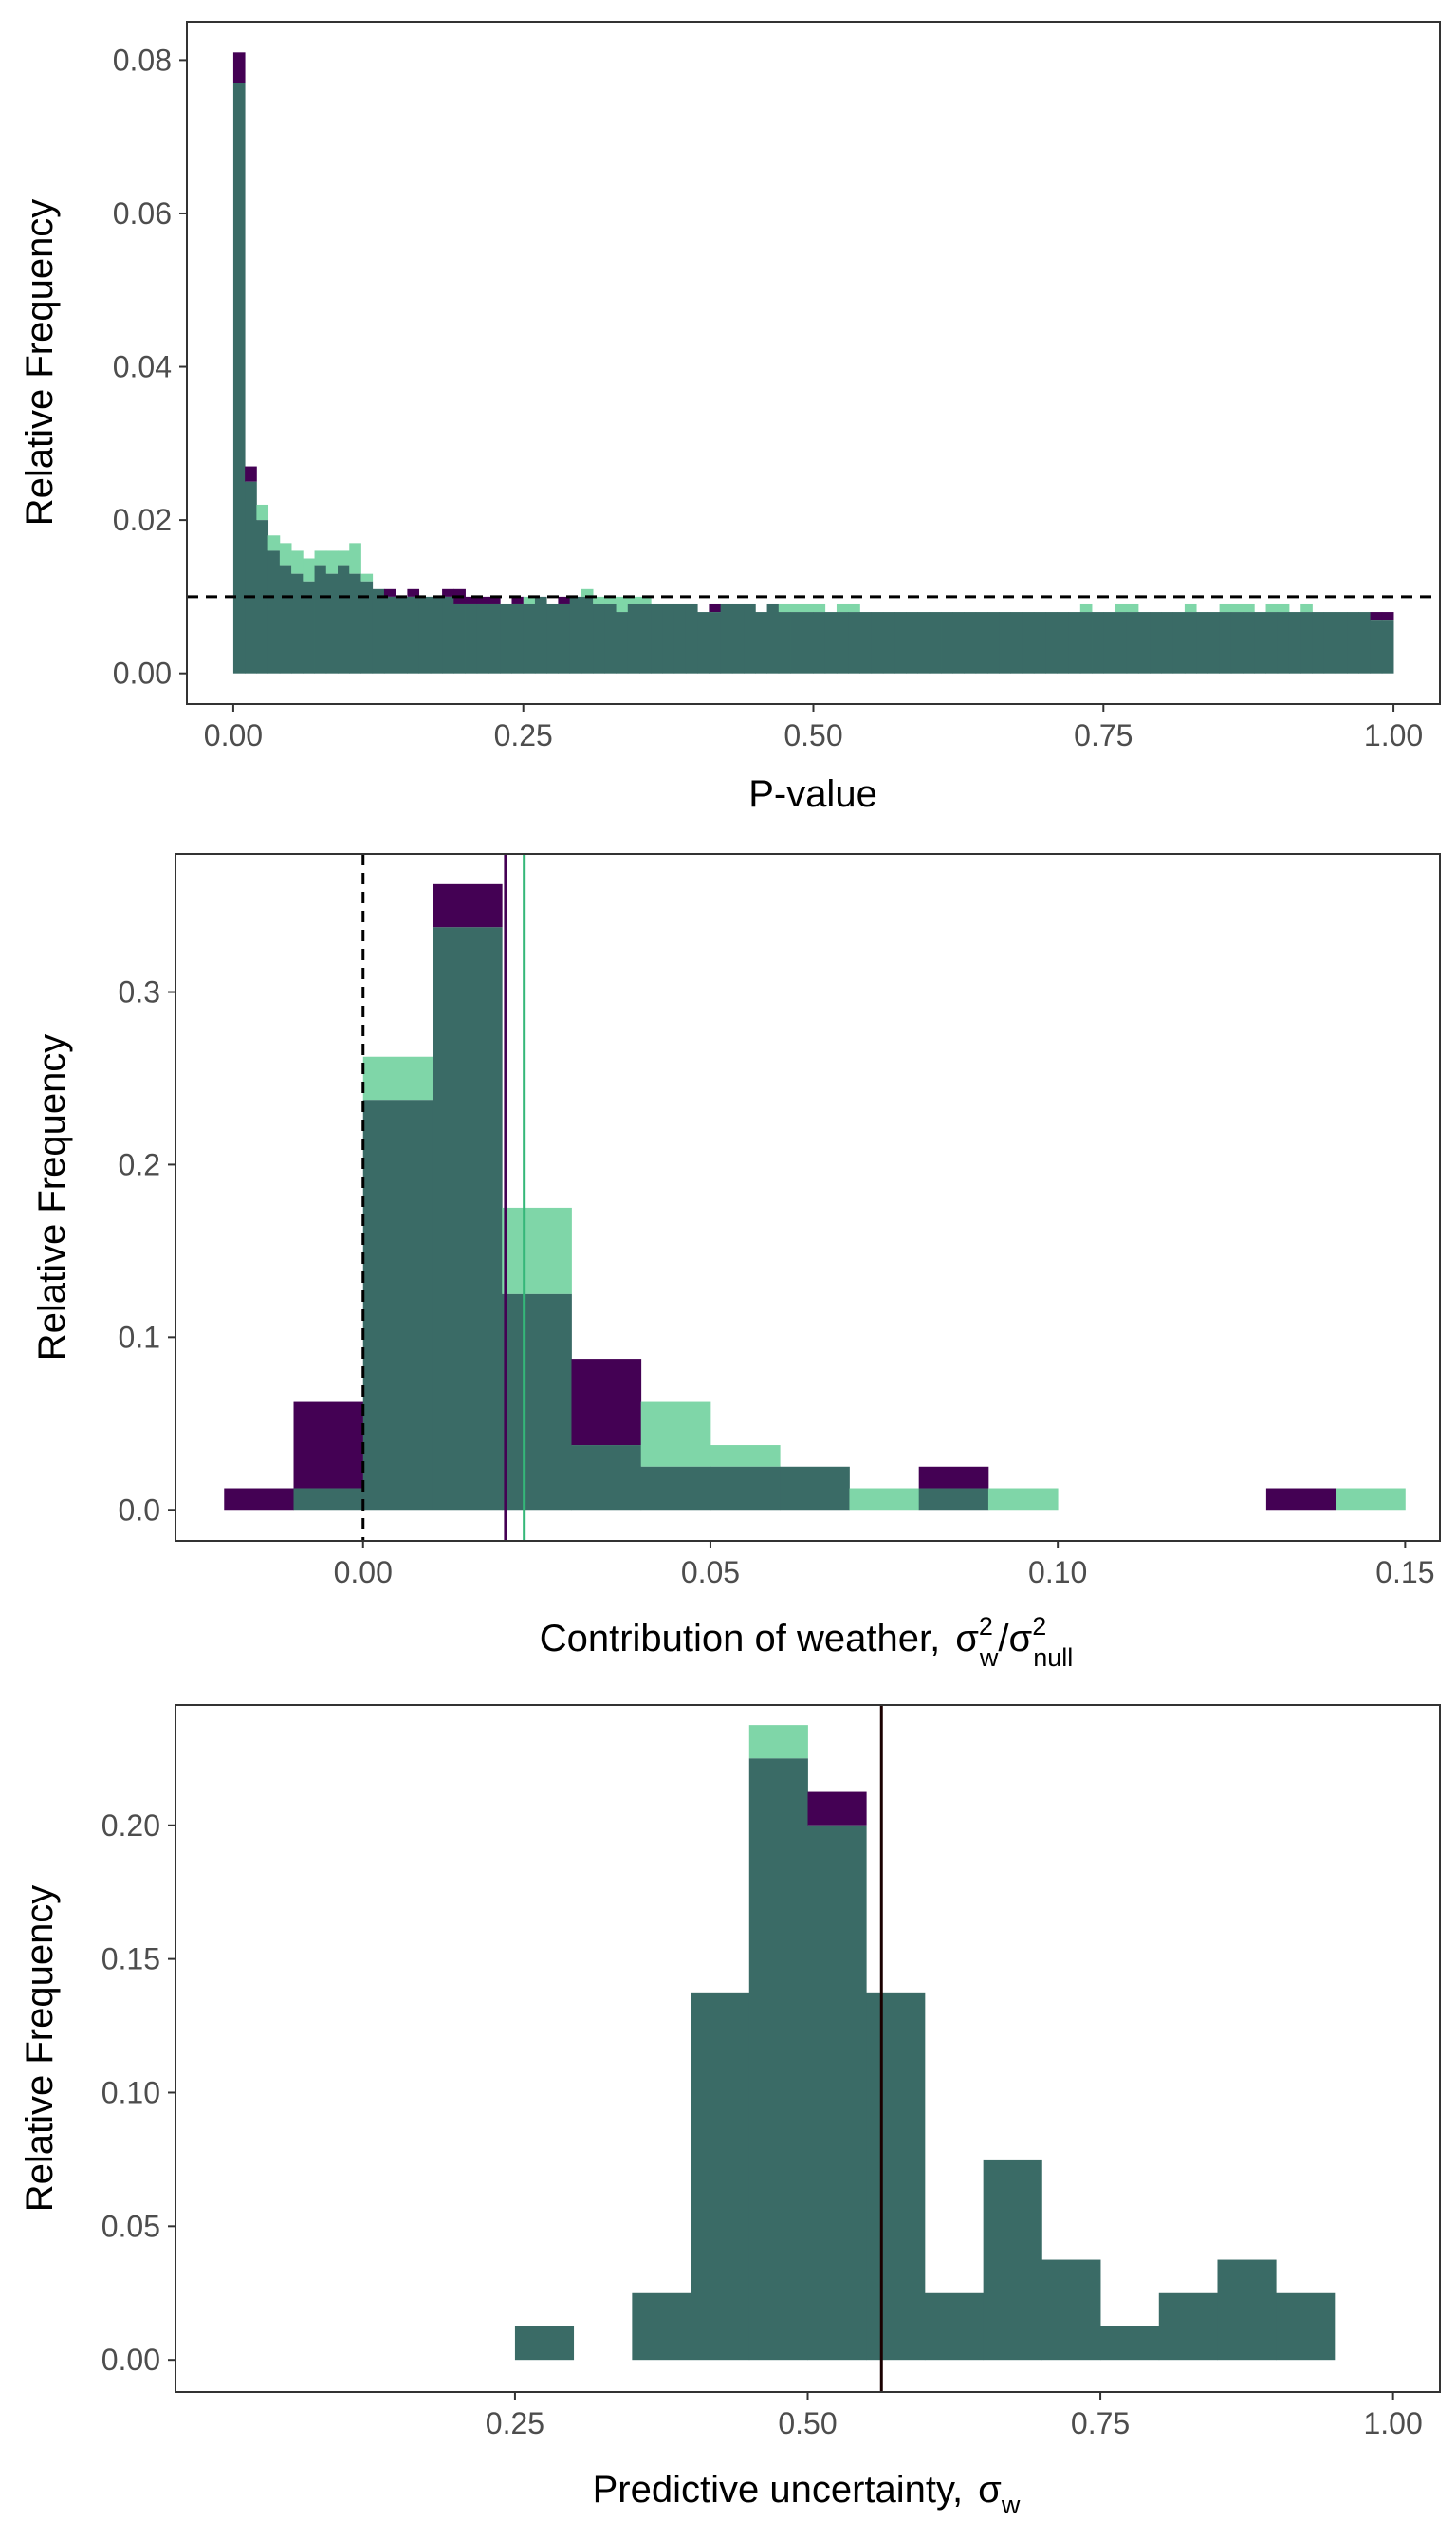 This screenshot has width=1456, height=2521. I want to click on x-tick-label: 0.25, so click(523, 735).